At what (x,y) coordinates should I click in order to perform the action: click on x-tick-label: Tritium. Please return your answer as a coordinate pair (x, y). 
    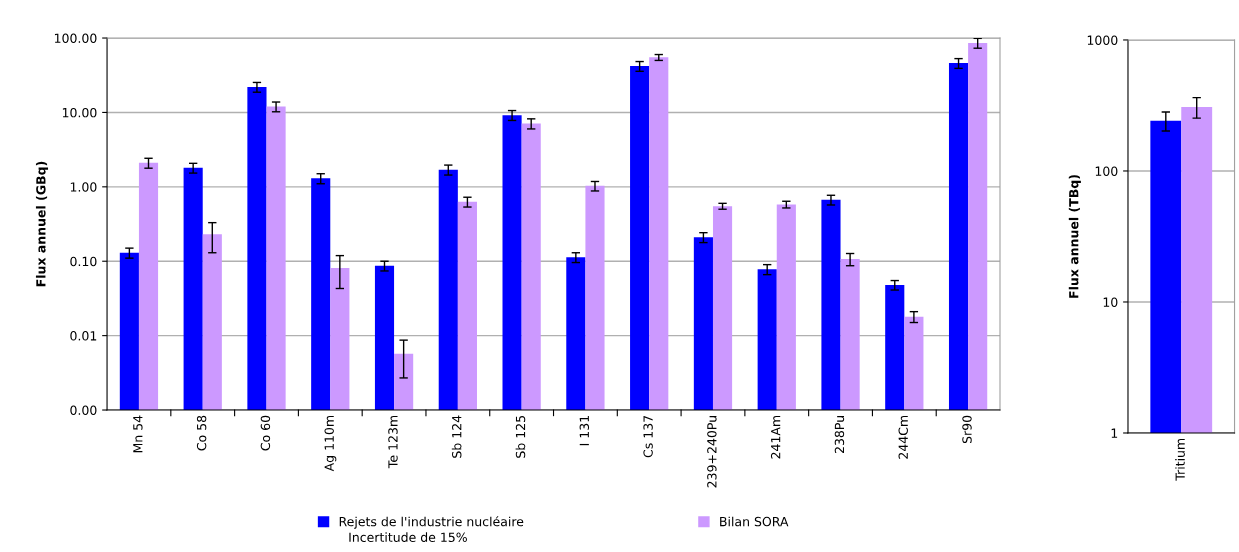
    Looking at the image, I should click on (1180, 459).